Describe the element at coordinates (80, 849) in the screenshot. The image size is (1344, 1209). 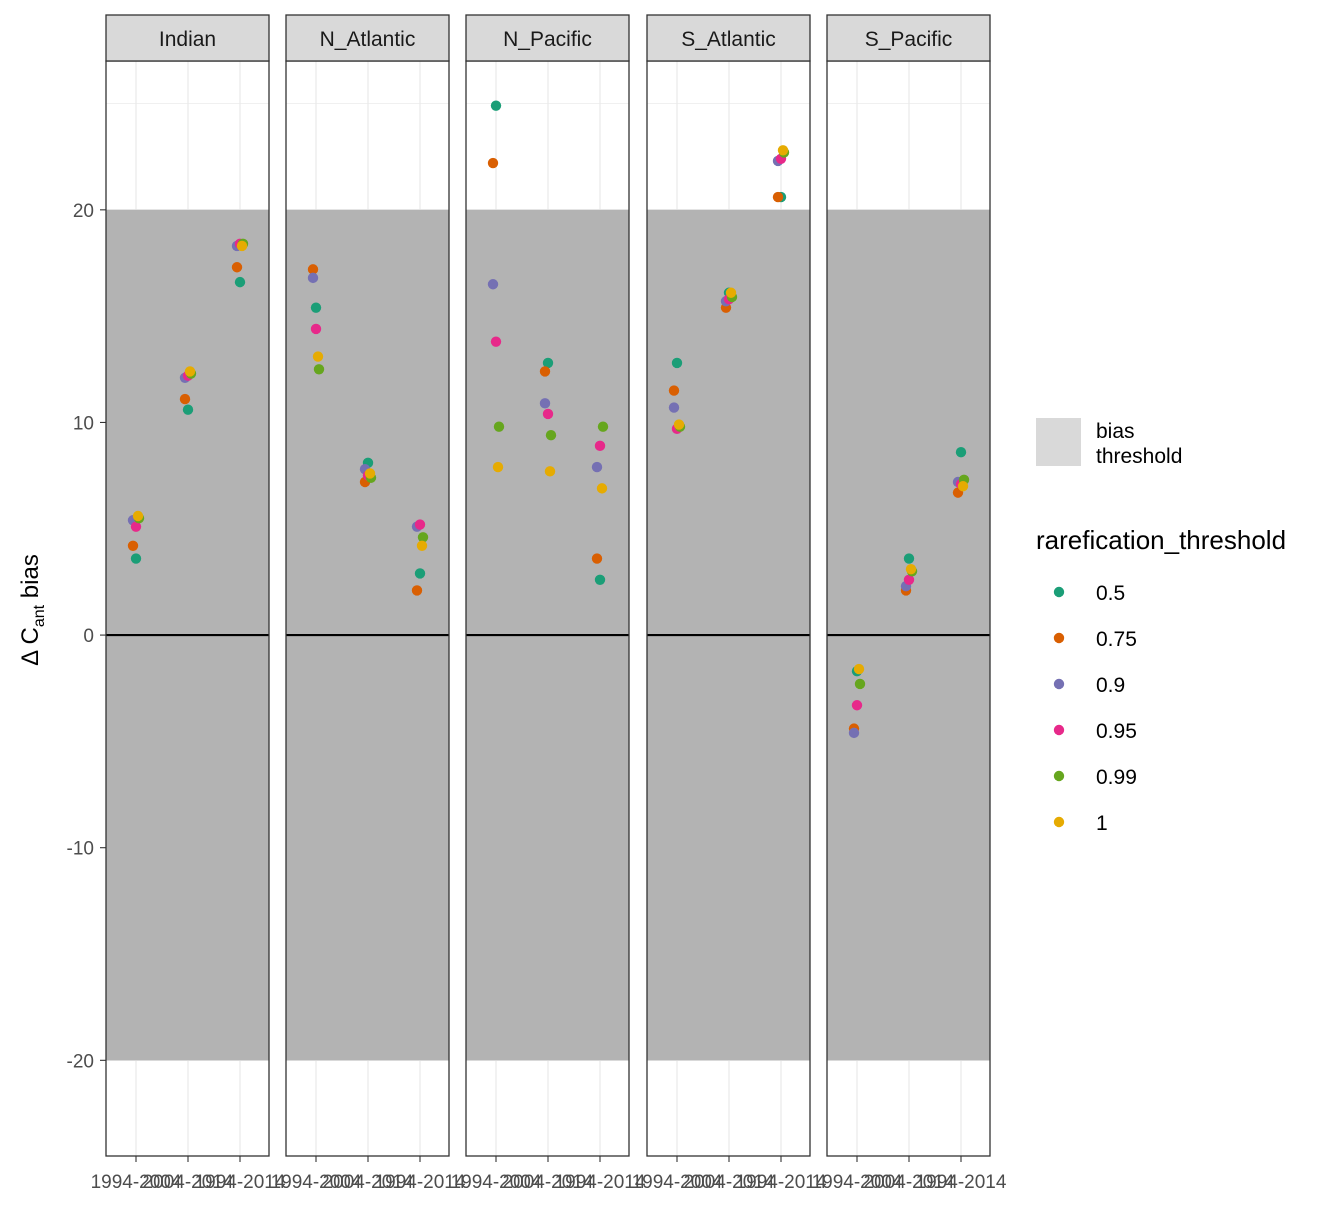
I see `y-tick-label: -10` at that location.